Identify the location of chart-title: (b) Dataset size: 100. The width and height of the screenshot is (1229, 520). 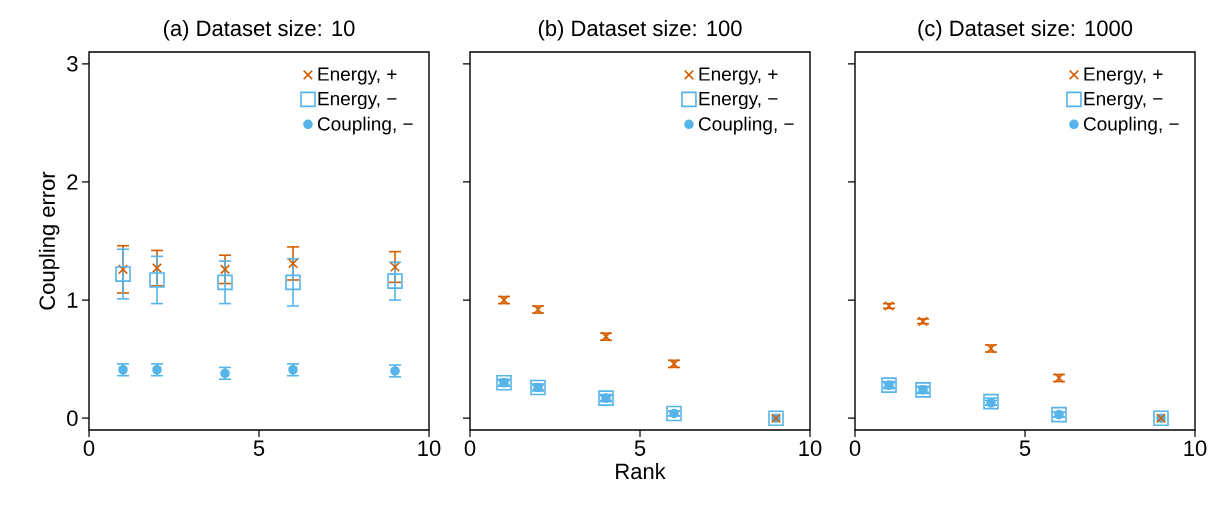
(640, 30).